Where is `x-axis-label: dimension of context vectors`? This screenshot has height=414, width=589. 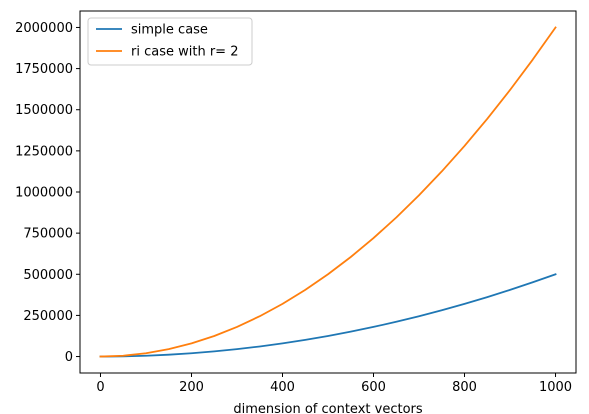
x-axis-label: dimension of context vectors is located at coordinates (328, 408).